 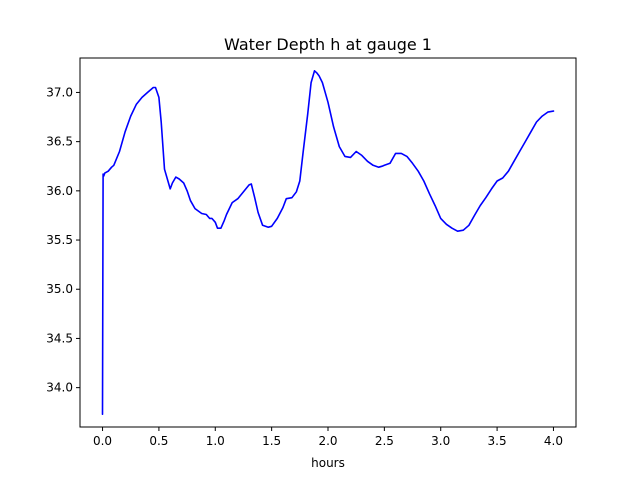 I want to click on x-axis: 0.0 0.5 1.0 1.5 2.0 2.5 3.0 3.5 4.0, so click(x=328, y=437).